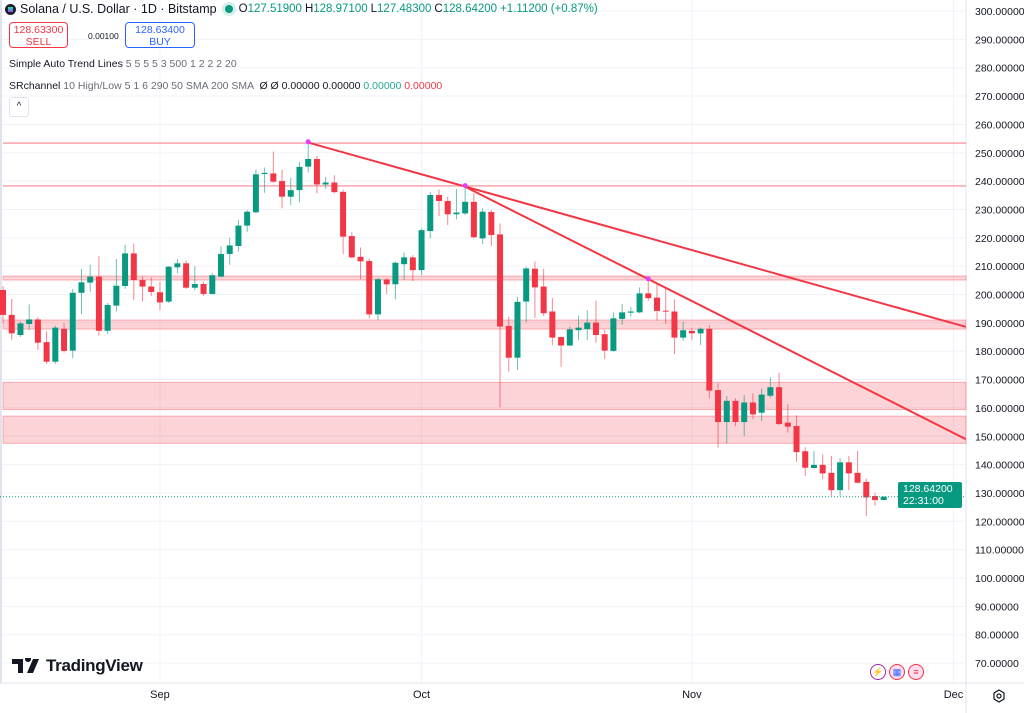  I want to click on y-tick-label: 90.00000, so click(997, 607).